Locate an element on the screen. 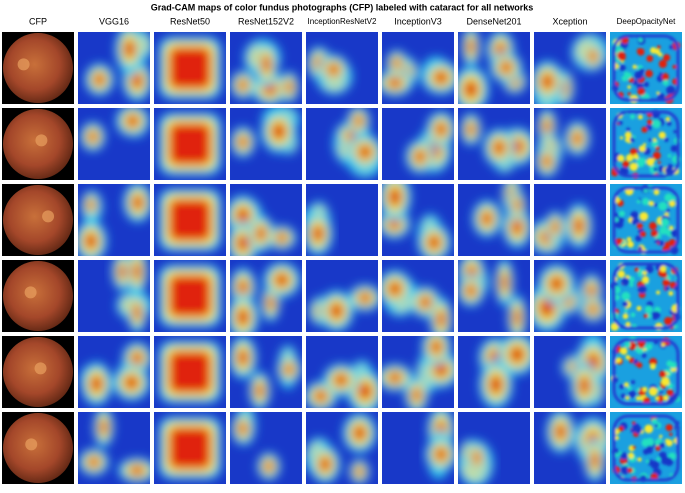 This screenshot has width=685, height=493. column-header: VGG16 is located at coordinates (114, 21).